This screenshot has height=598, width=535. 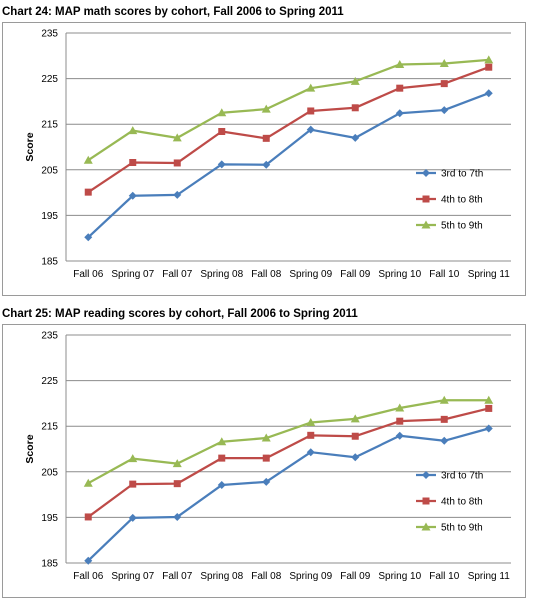 What do you see at coordinates (221, 576) in the screenshot?
I see `x-tick-label: Spring 08` at bounding box center [221, 576].